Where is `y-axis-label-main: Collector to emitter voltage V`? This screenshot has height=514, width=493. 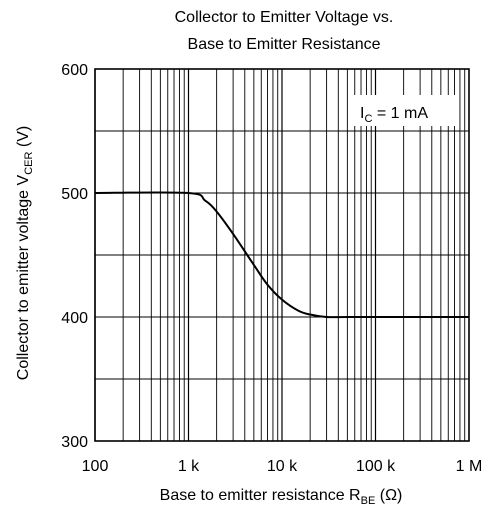 y-axis-label-main: Collector to emitter voltage V is located at coordinates (23, 277).